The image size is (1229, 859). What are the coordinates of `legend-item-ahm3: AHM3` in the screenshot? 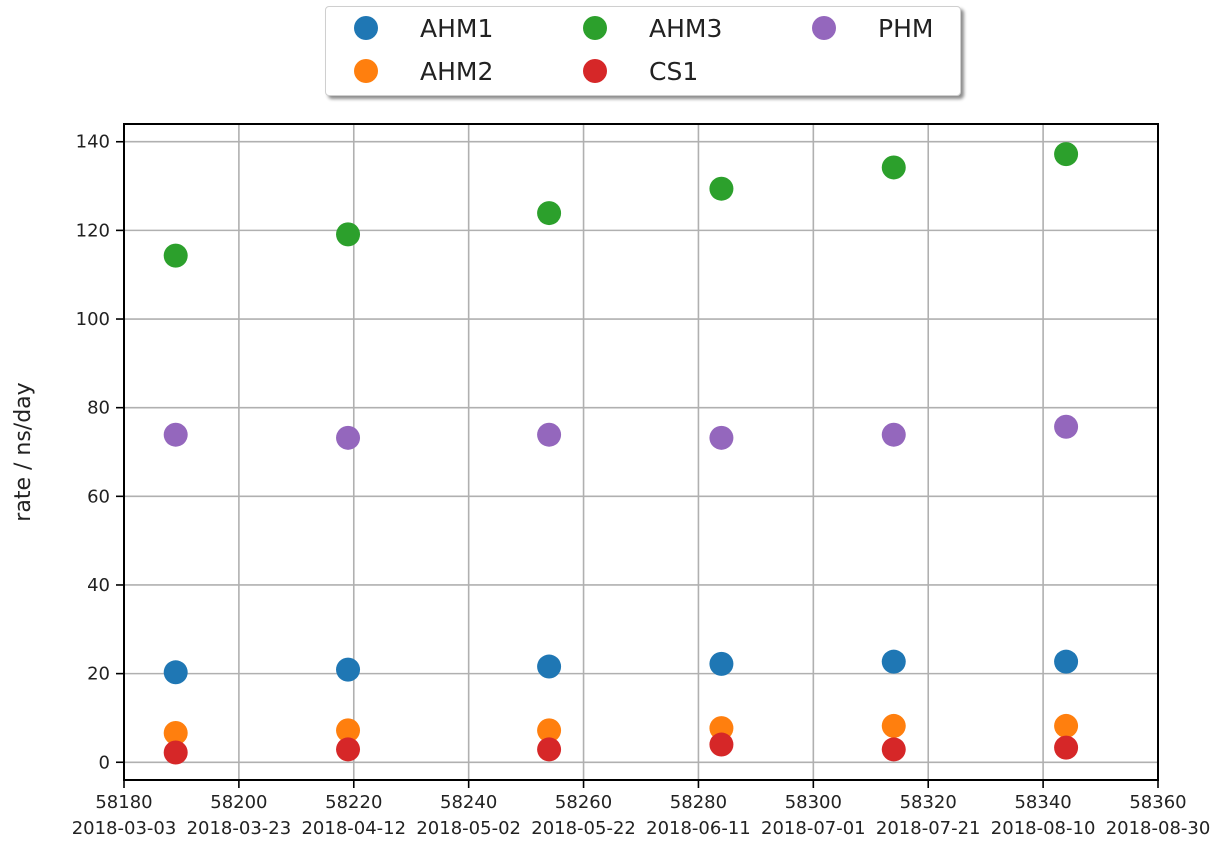 It's located at (652, 28).